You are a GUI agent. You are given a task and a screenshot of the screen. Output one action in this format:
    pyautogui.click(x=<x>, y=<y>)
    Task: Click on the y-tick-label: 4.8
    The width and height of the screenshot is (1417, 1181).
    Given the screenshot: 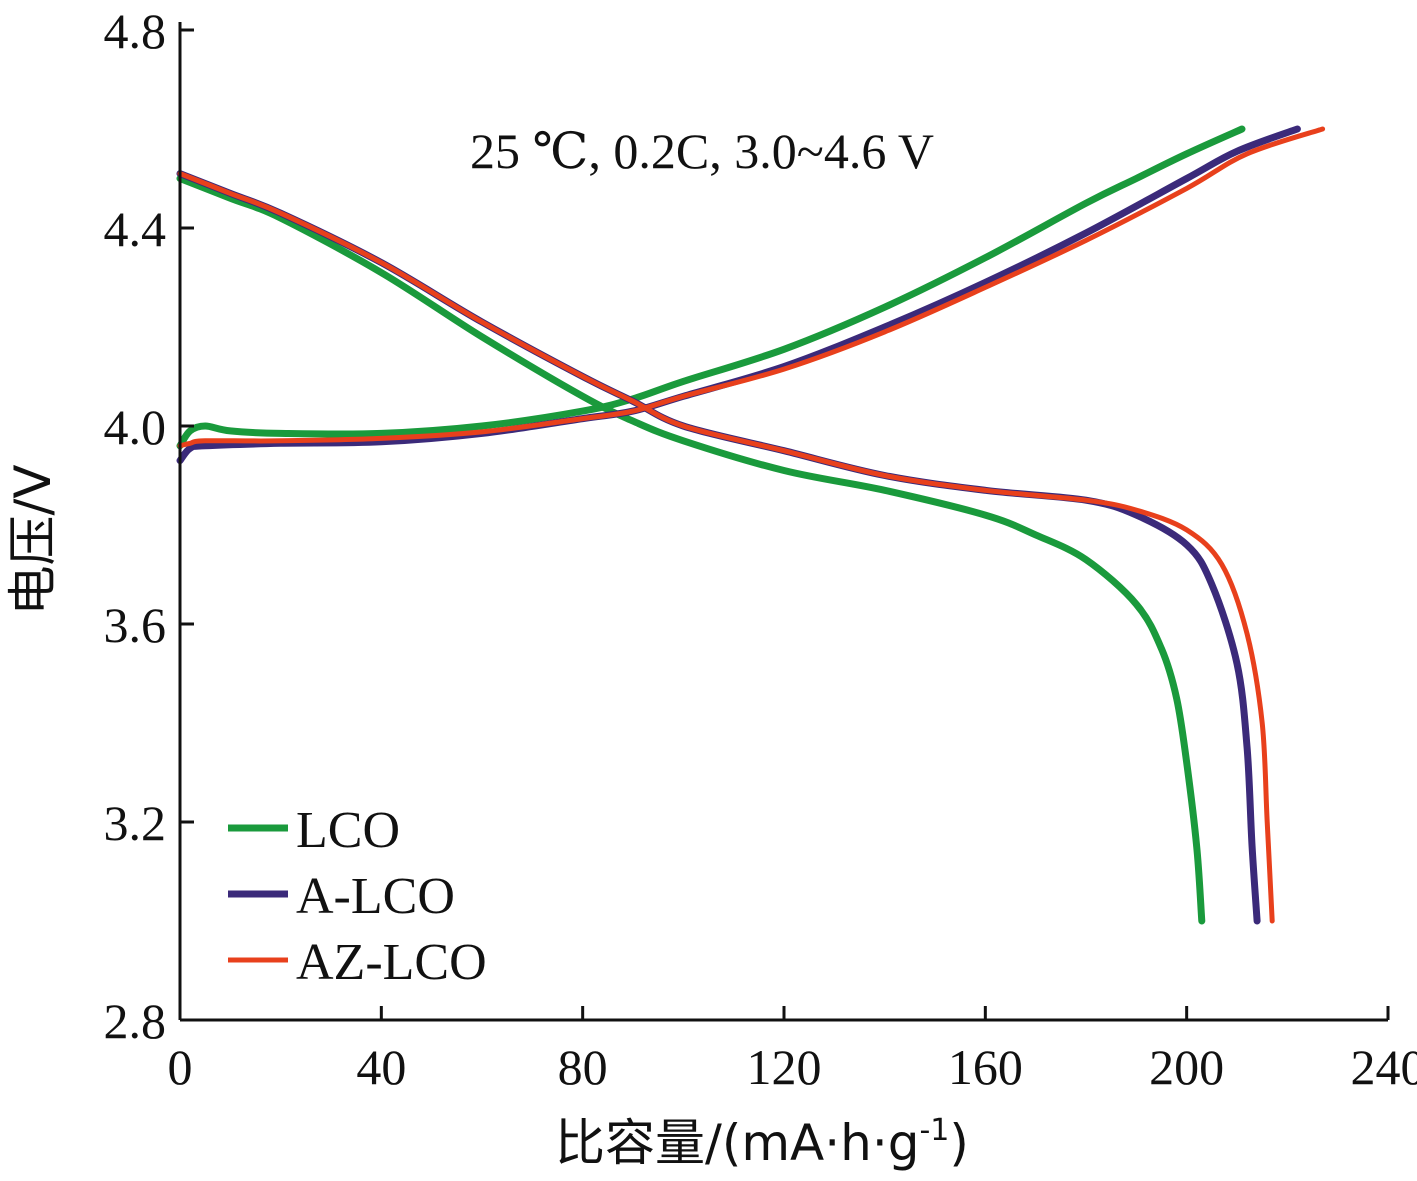 What is the action you would take?
    pyautogui.click(x=135, y=31)
    